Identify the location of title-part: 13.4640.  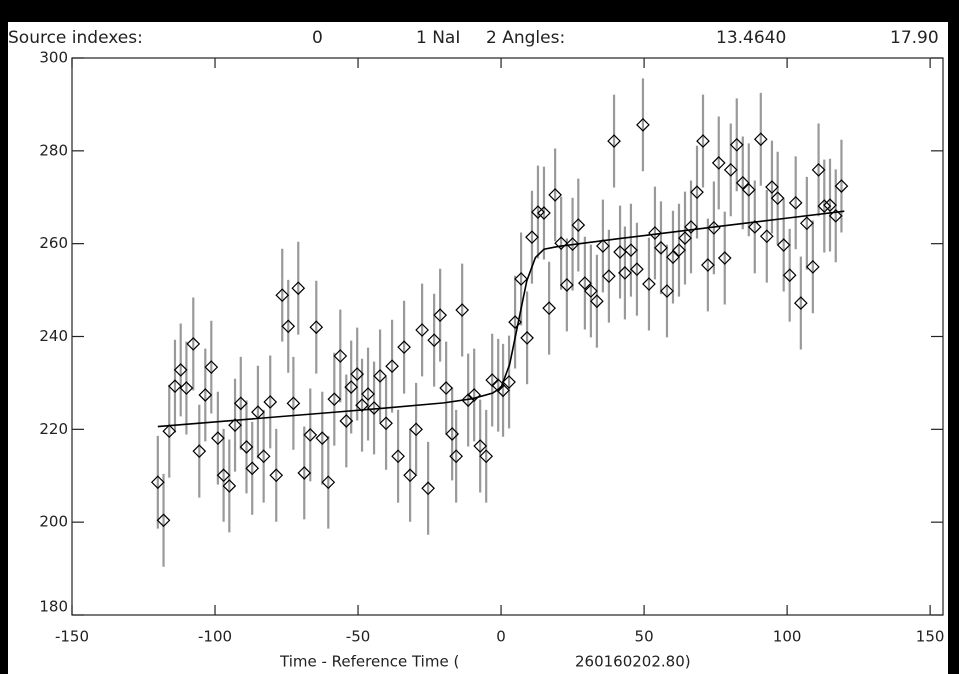
(751, 38).